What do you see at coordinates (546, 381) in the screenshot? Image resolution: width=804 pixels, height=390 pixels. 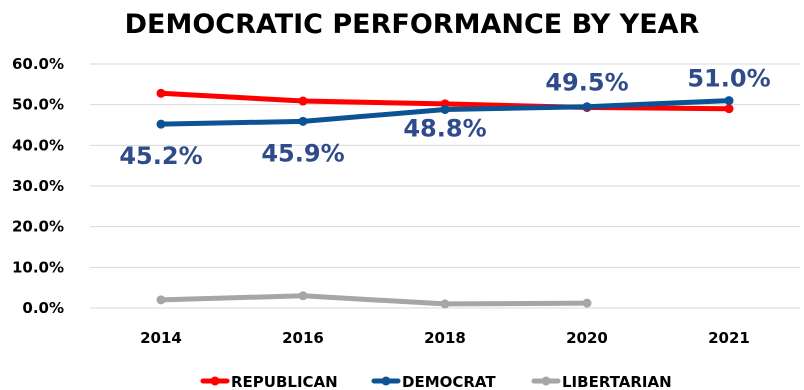 I see `legend-marker-libertarian` at bounding box center [546, 381].